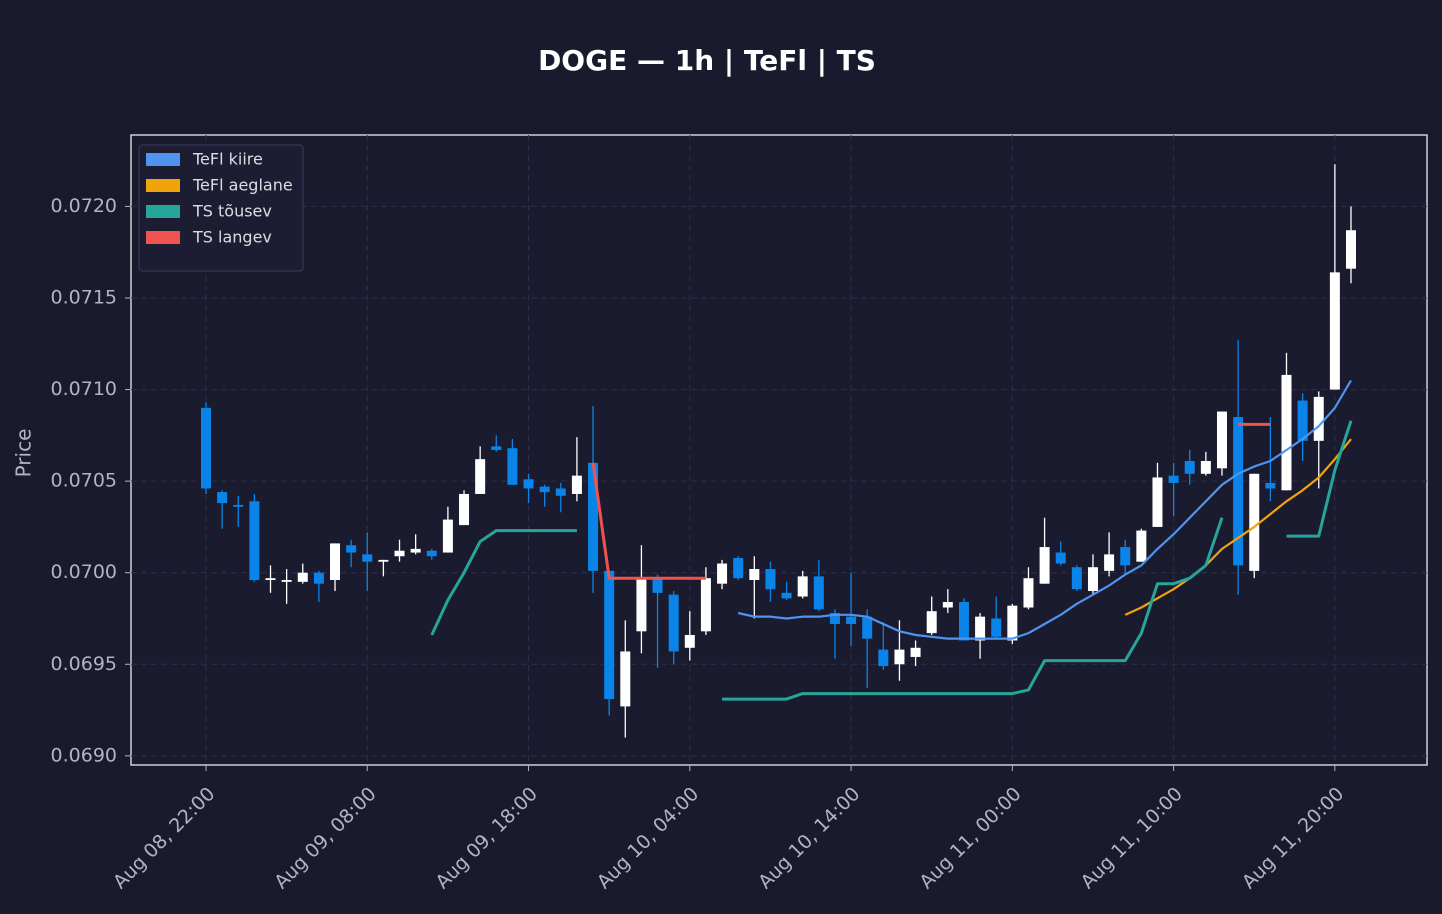  What do you see at coordinates (84, 572) in the screenshot?
I see `y-tick-label: 0.0700` at bounding box center [84, 572].